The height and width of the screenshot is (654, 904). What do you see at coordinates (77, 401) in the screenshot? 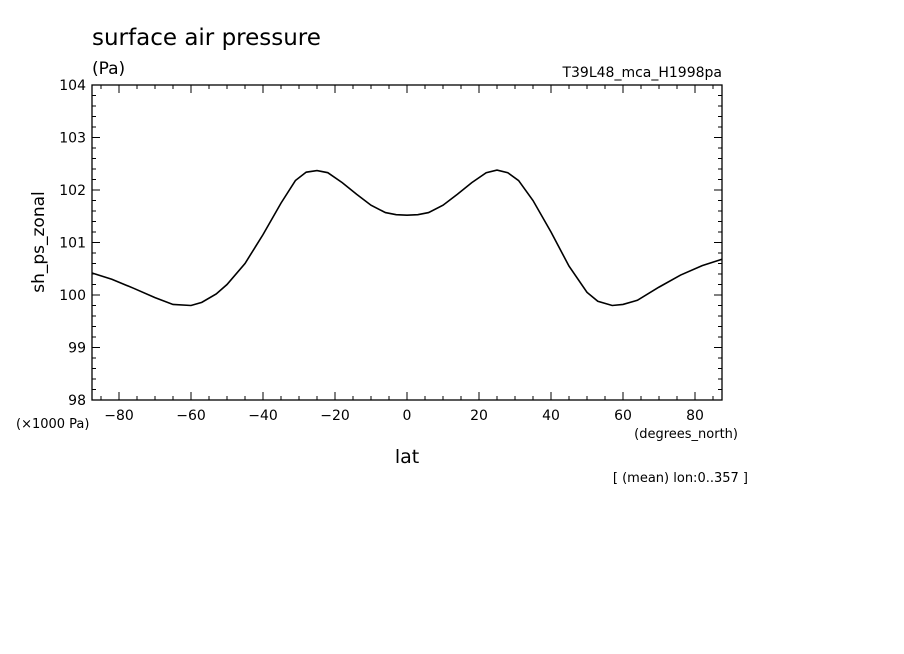
I see `y-tick-label: 98` at bounding box center [77, 401].